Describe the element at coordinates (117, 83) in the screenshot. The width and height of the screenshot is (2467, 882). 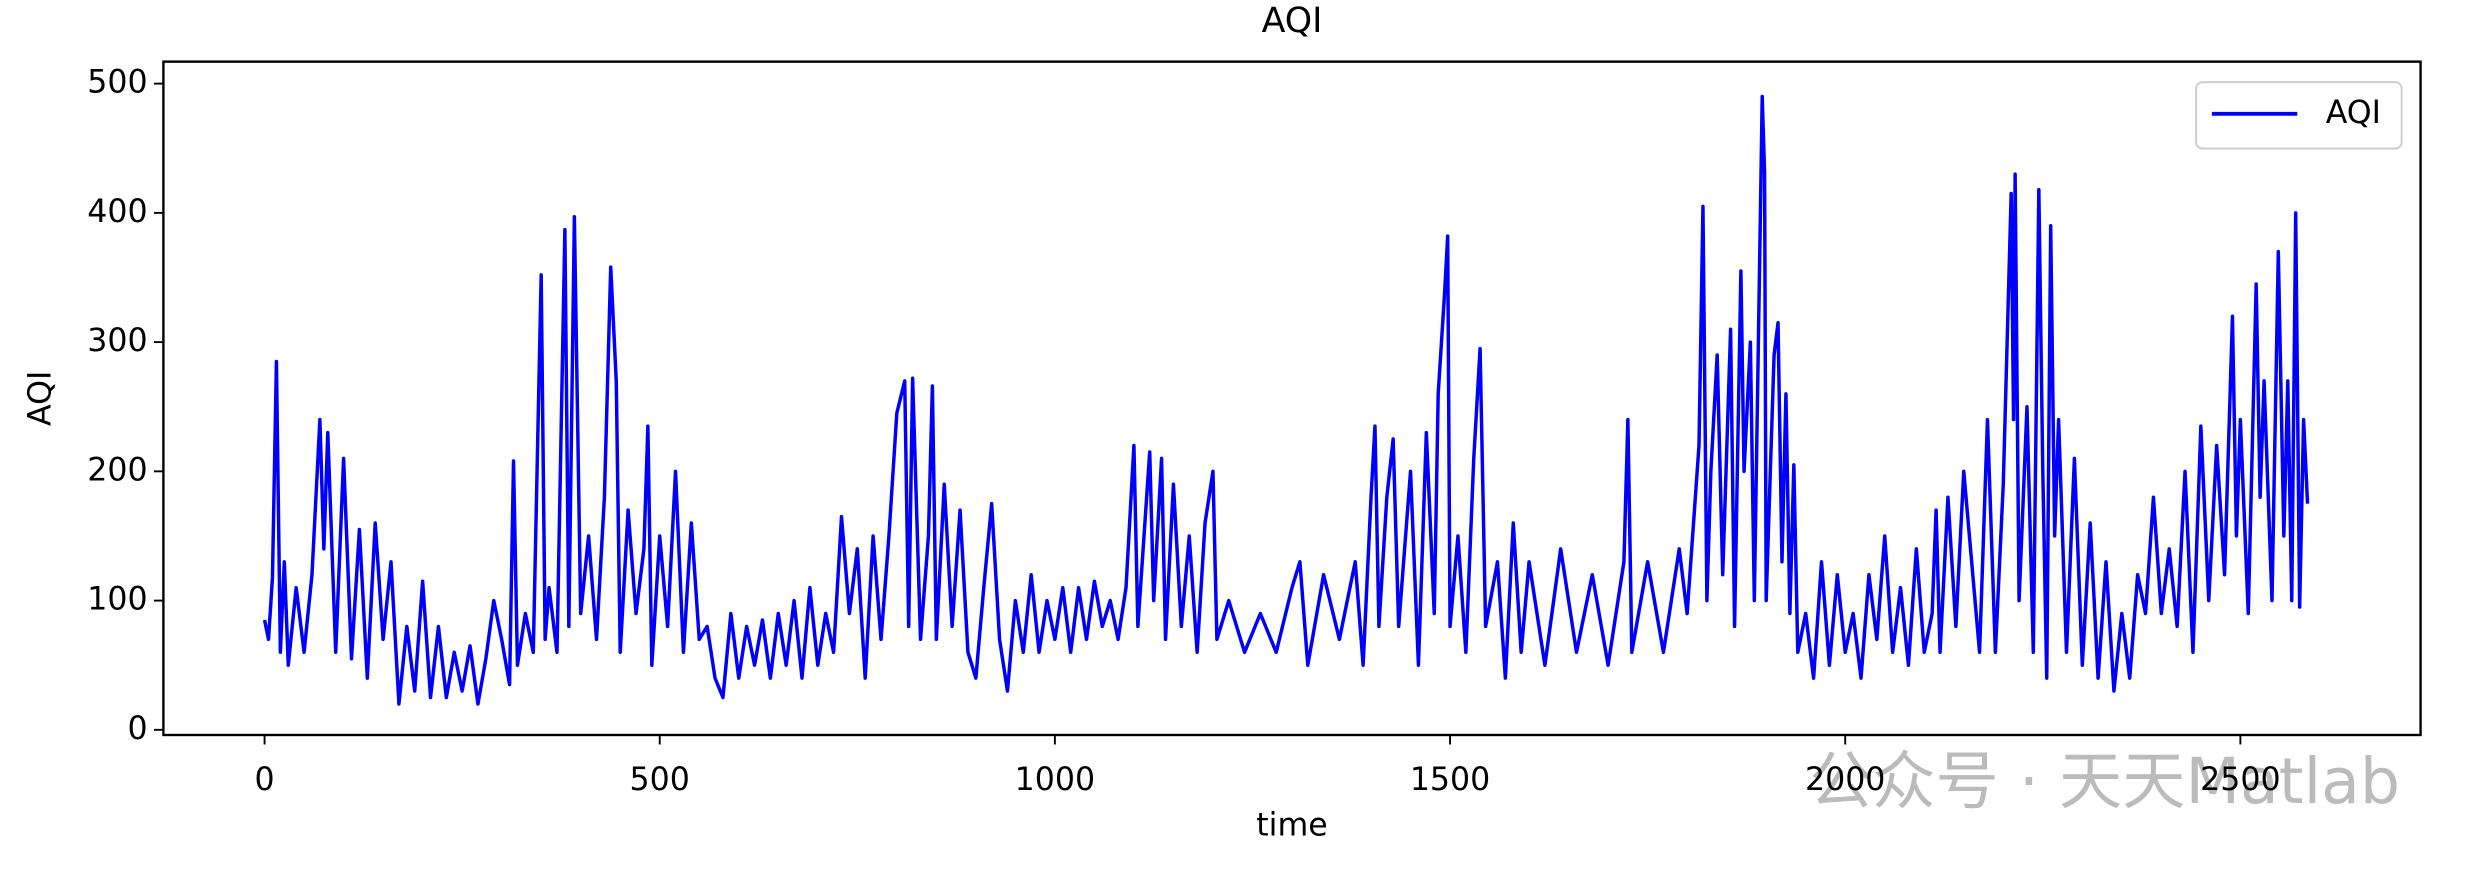
I see `y-tick-label: 500` at that location.